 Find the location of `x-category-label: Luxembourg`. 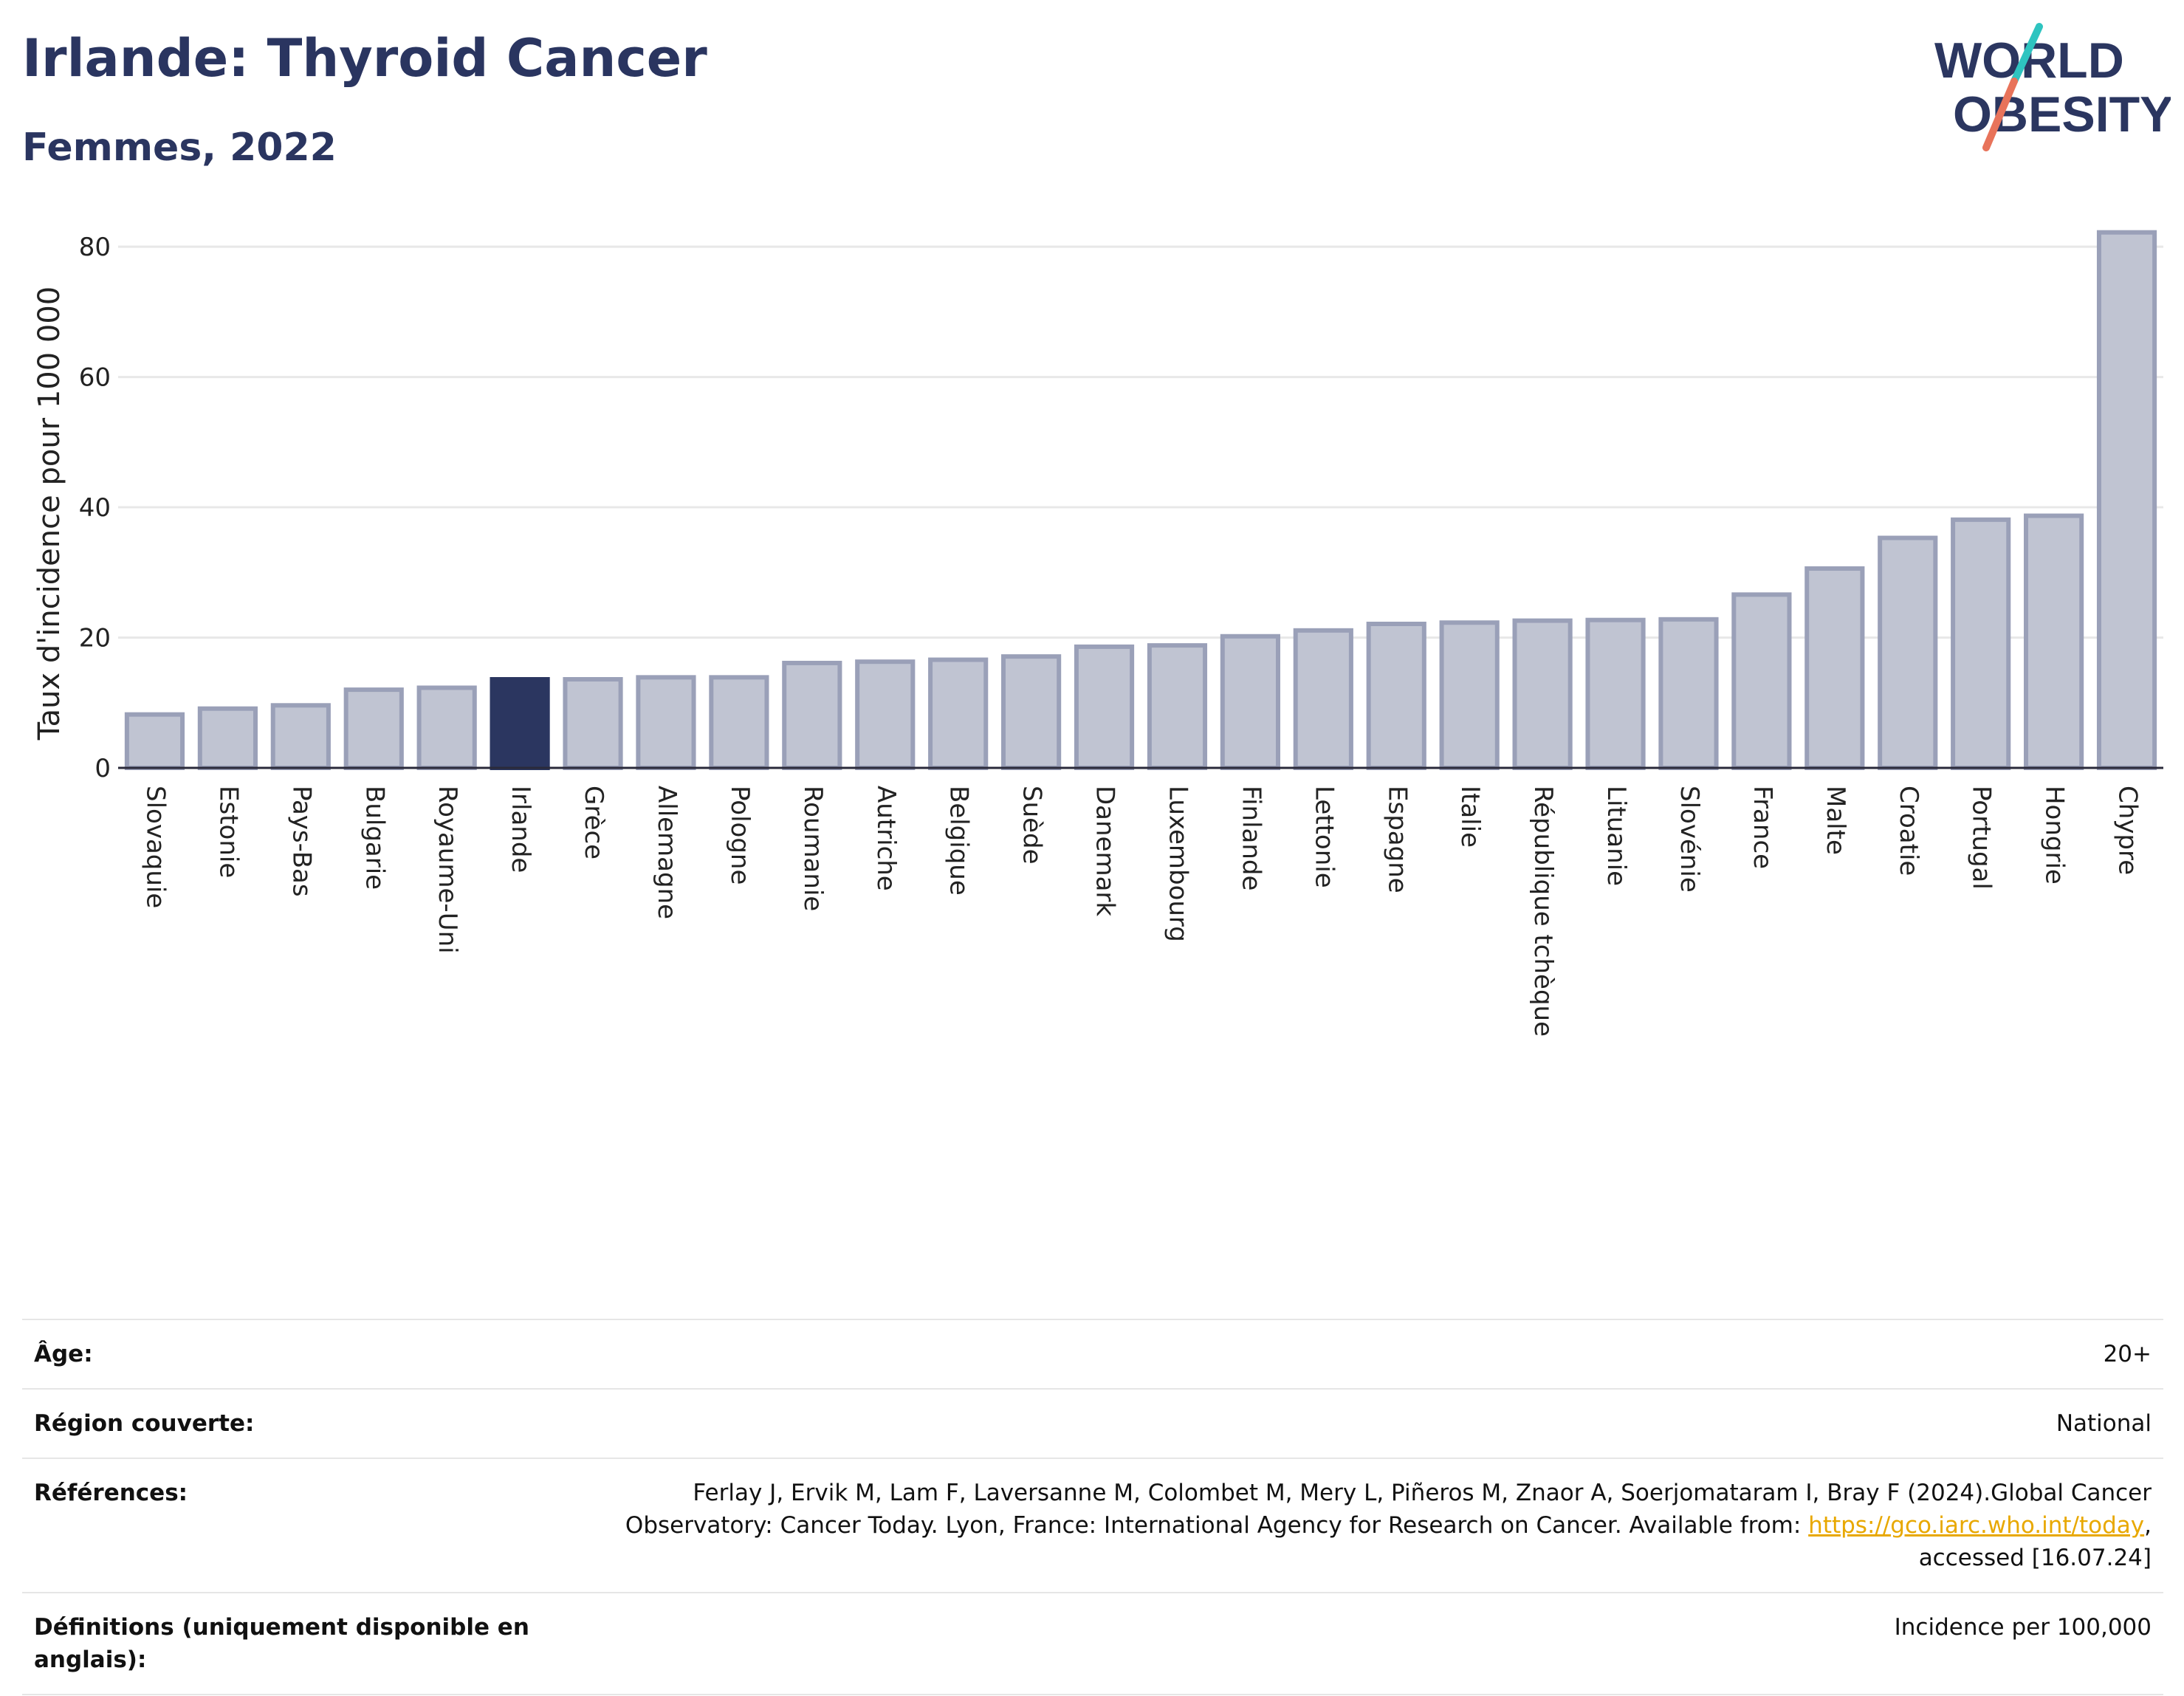

x-category-label: Luxembourg is located at coordinates (1178, 864).